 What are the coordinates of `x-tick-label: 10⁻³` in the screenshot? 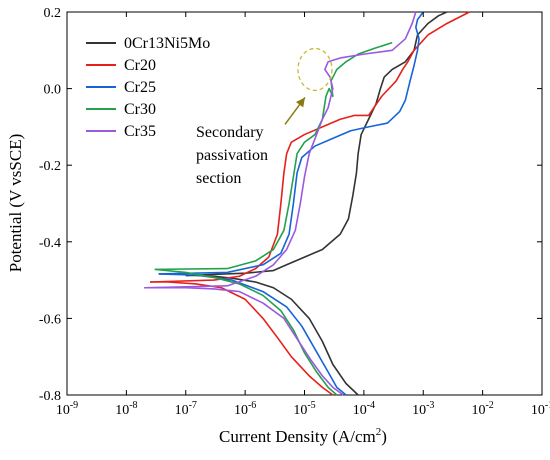 It's located at (423, 409).